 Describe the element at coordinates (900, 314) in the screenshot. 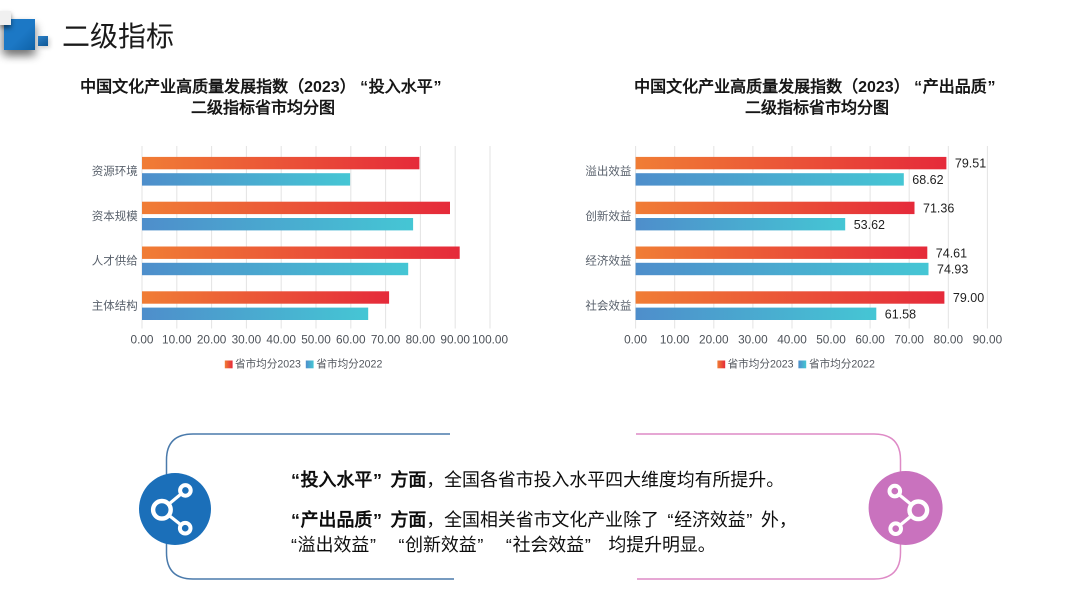

I see `svg-text: 61.58` at that location.